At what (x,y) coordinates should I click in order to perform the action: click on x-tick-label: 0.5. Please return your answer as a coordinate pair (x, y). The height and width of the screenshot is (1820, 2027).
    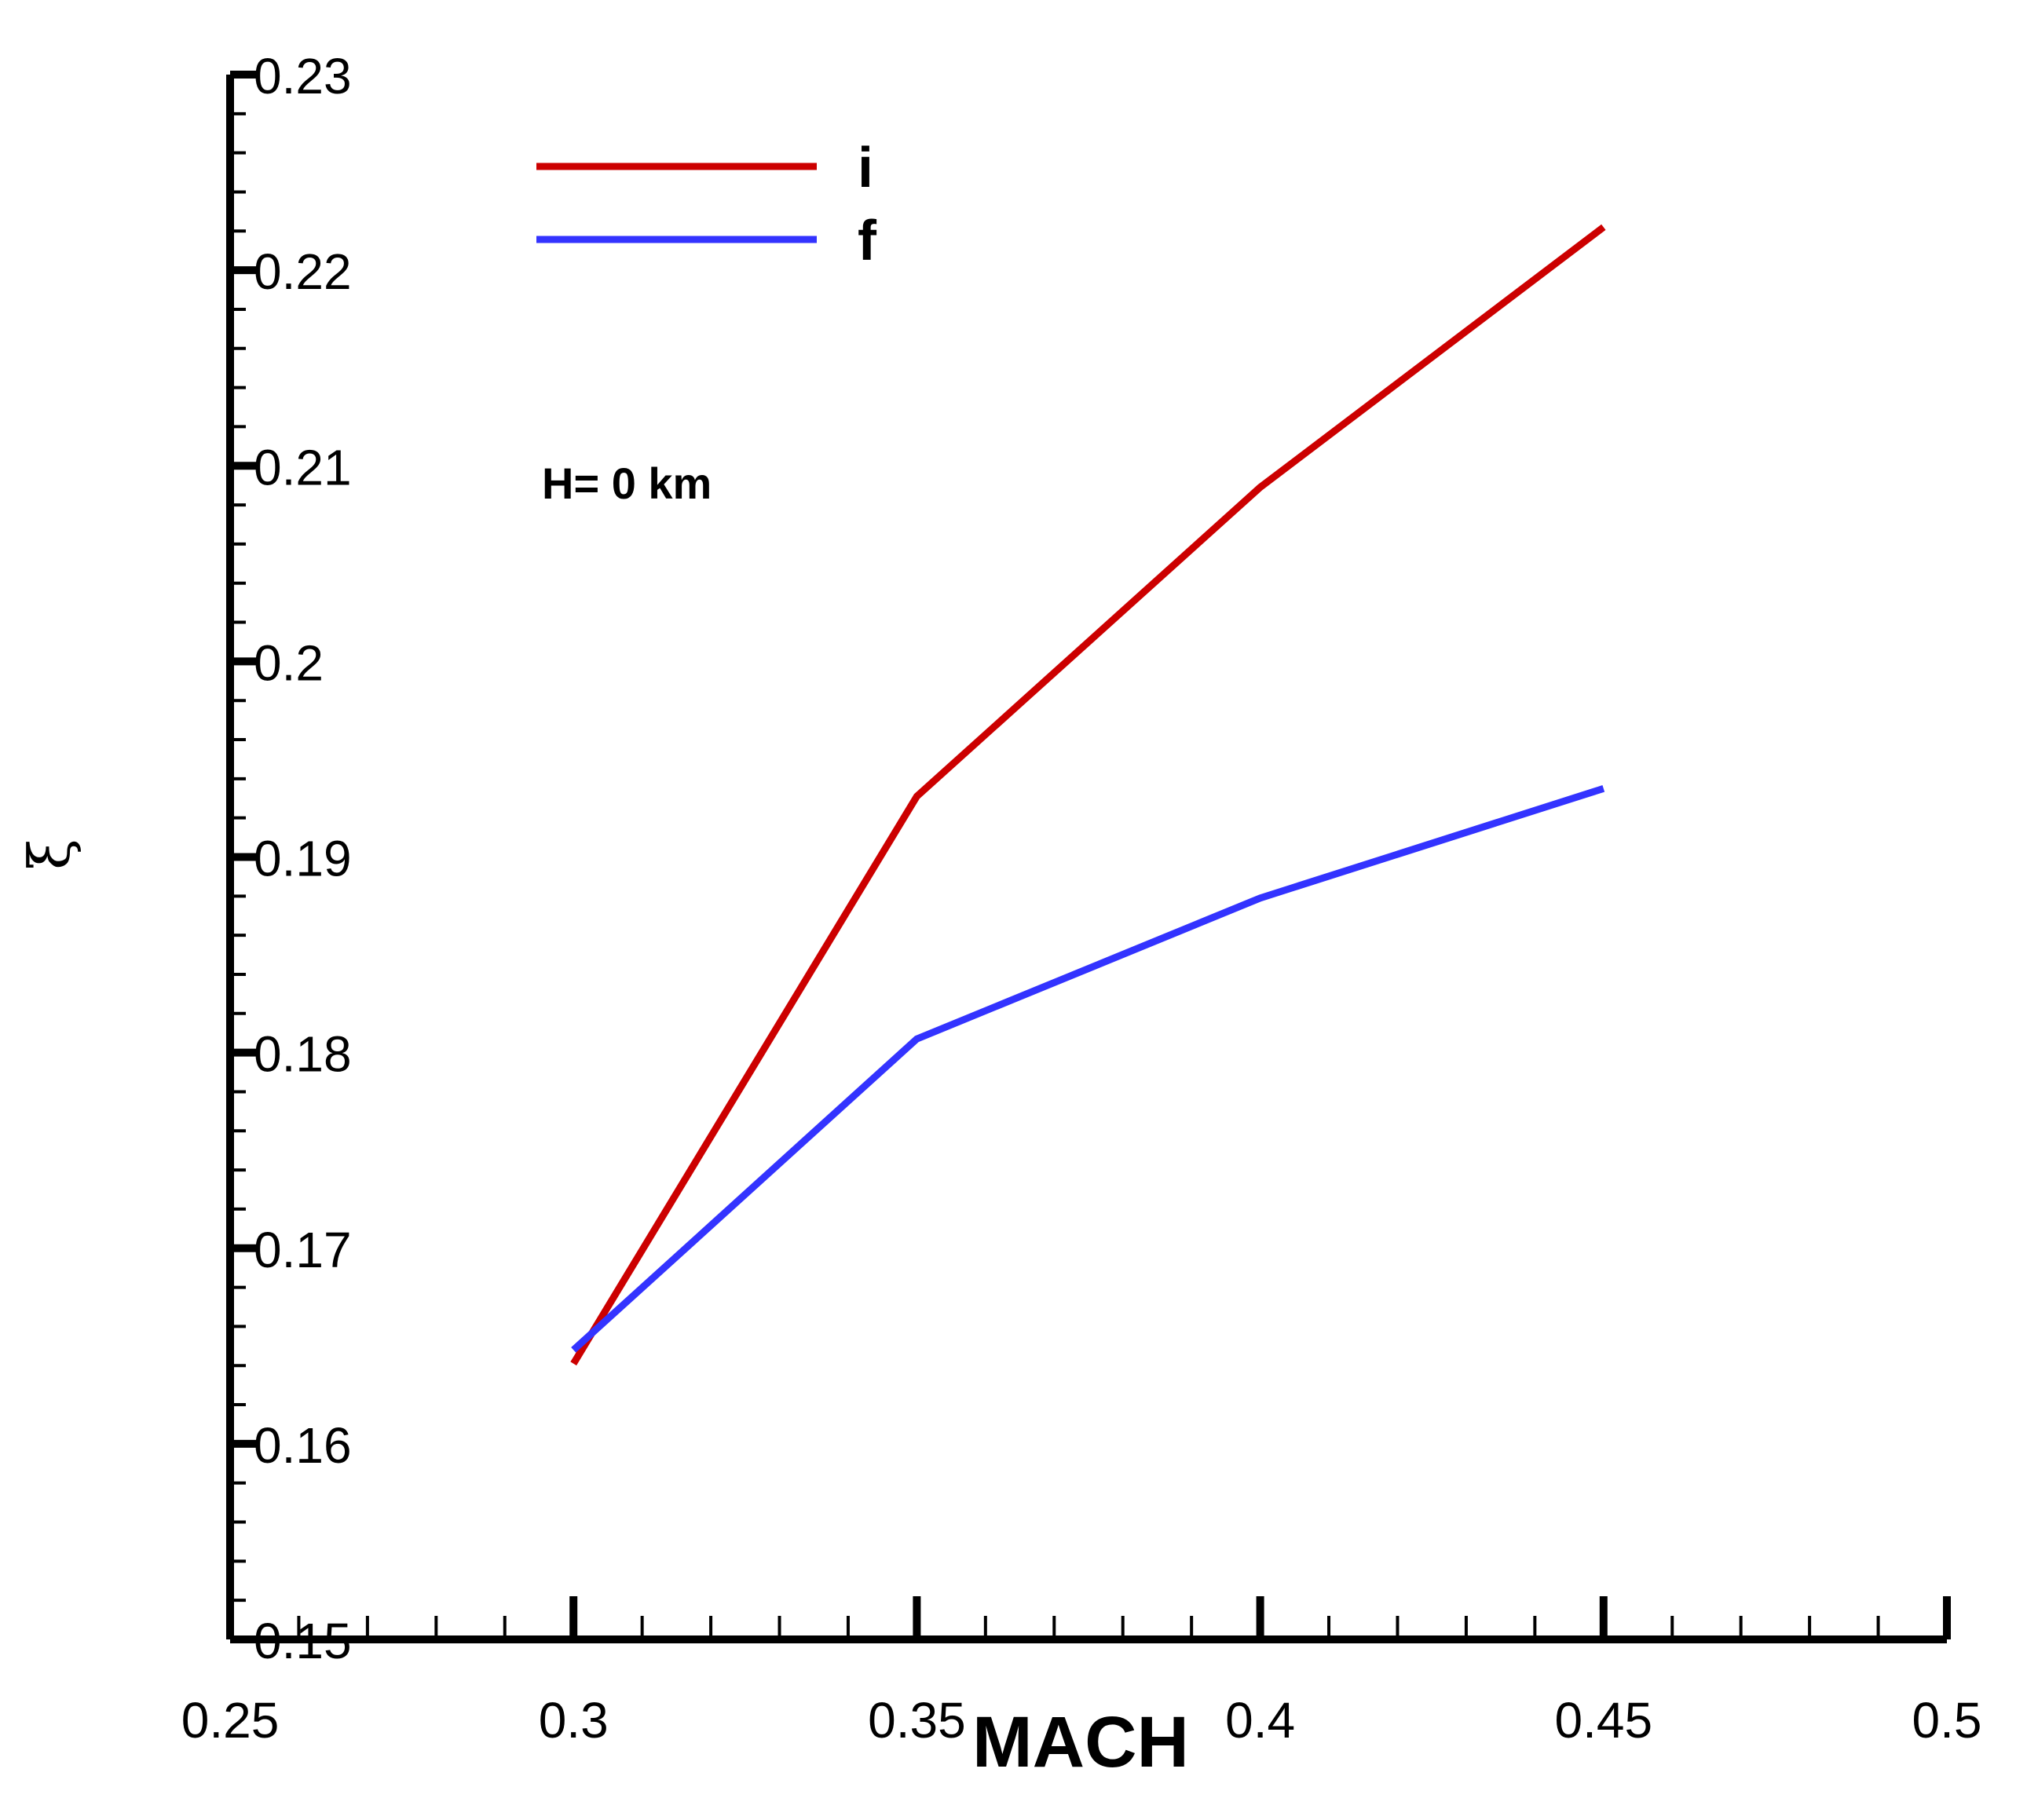
    Looking at the image, I should click on (1947, 1720).